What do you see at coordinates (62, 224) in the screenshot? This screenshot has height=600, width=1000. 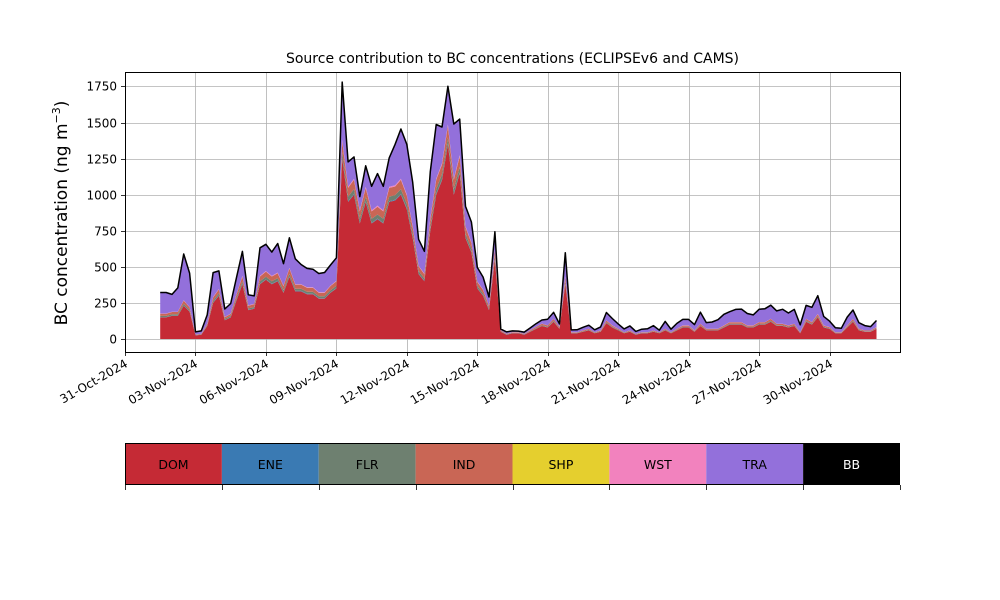 I see `y-axis-label-main: BC concentration (ng m` at bounding box center [62, 224].